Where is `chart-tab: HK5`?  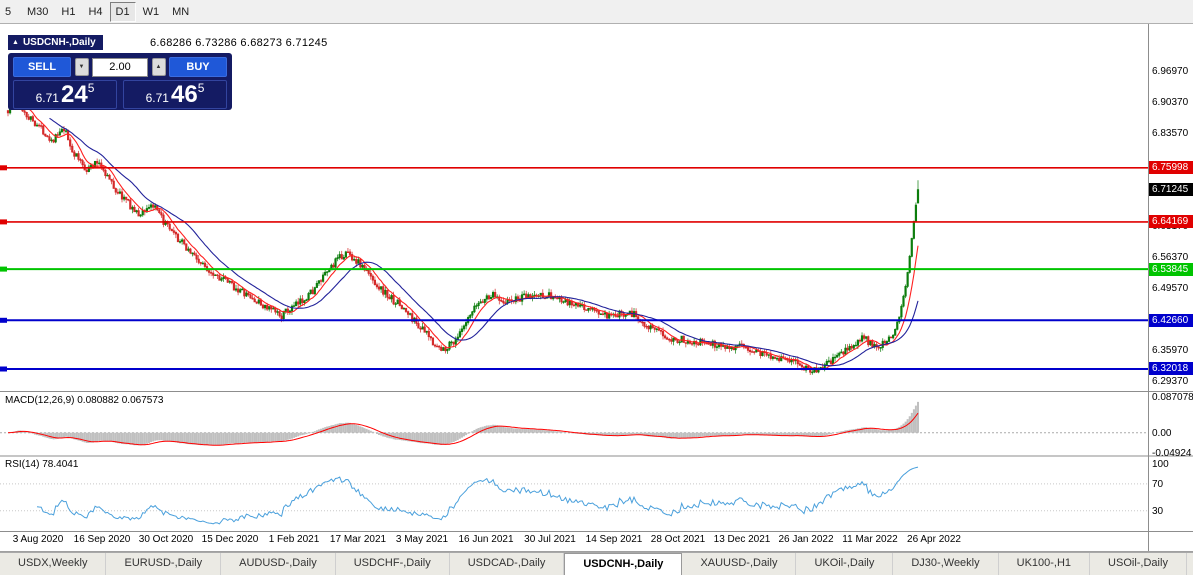
chart-tab: HK5 is located at coordinates (1190, 564).